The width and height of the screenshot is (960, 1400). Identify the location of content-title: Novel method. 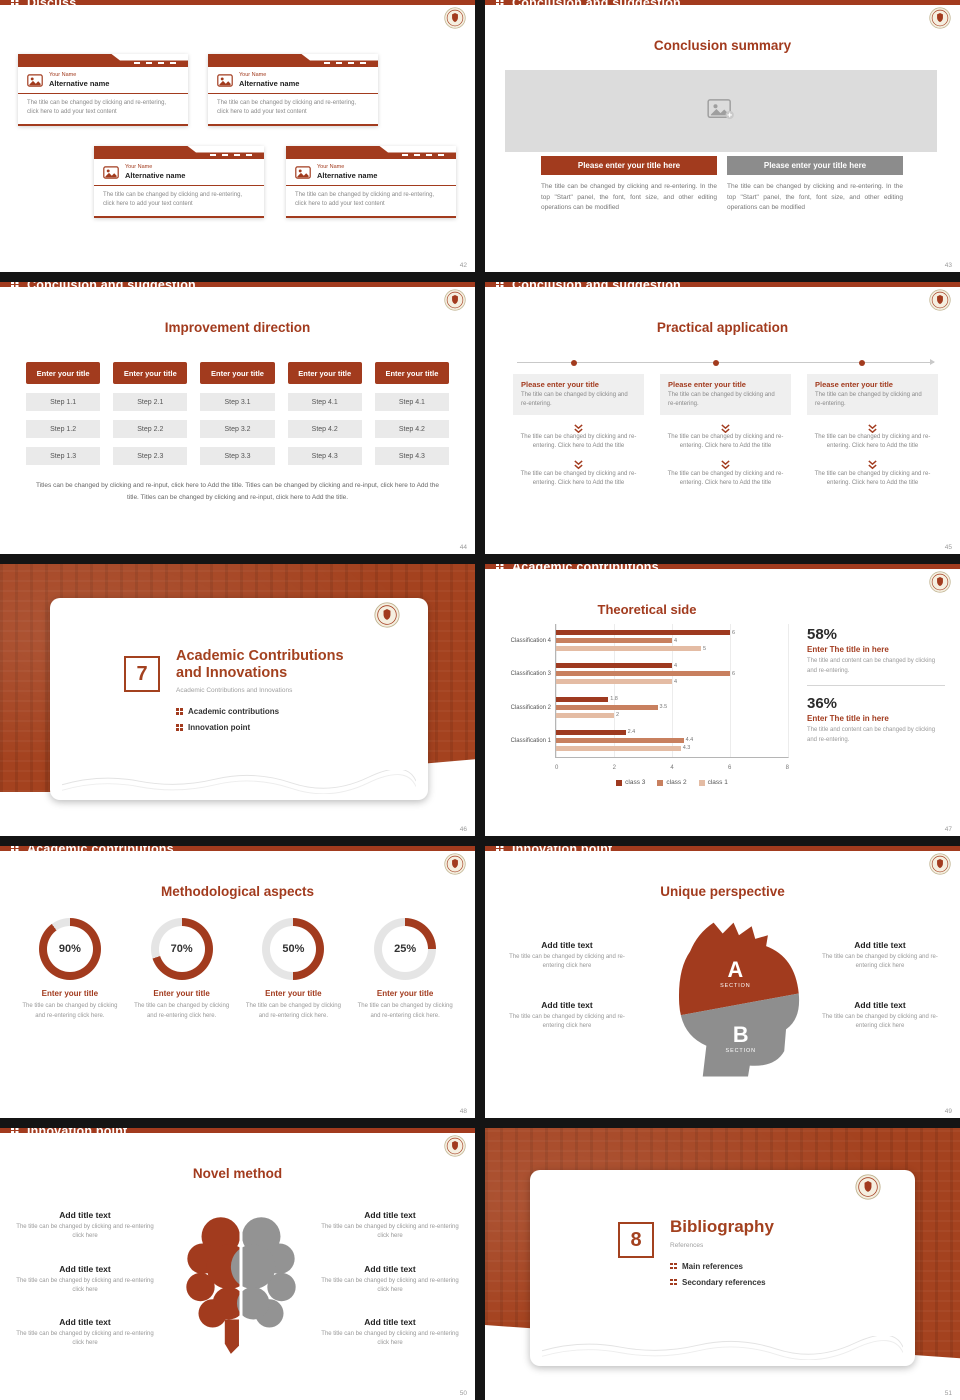
(237, 1173).